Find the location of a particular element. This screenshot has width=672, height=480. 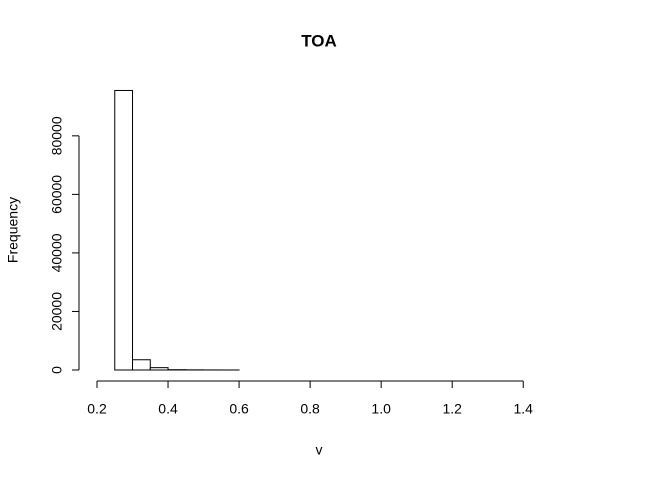

y-axis-label: Frequency is located at coordinates (13, 230).